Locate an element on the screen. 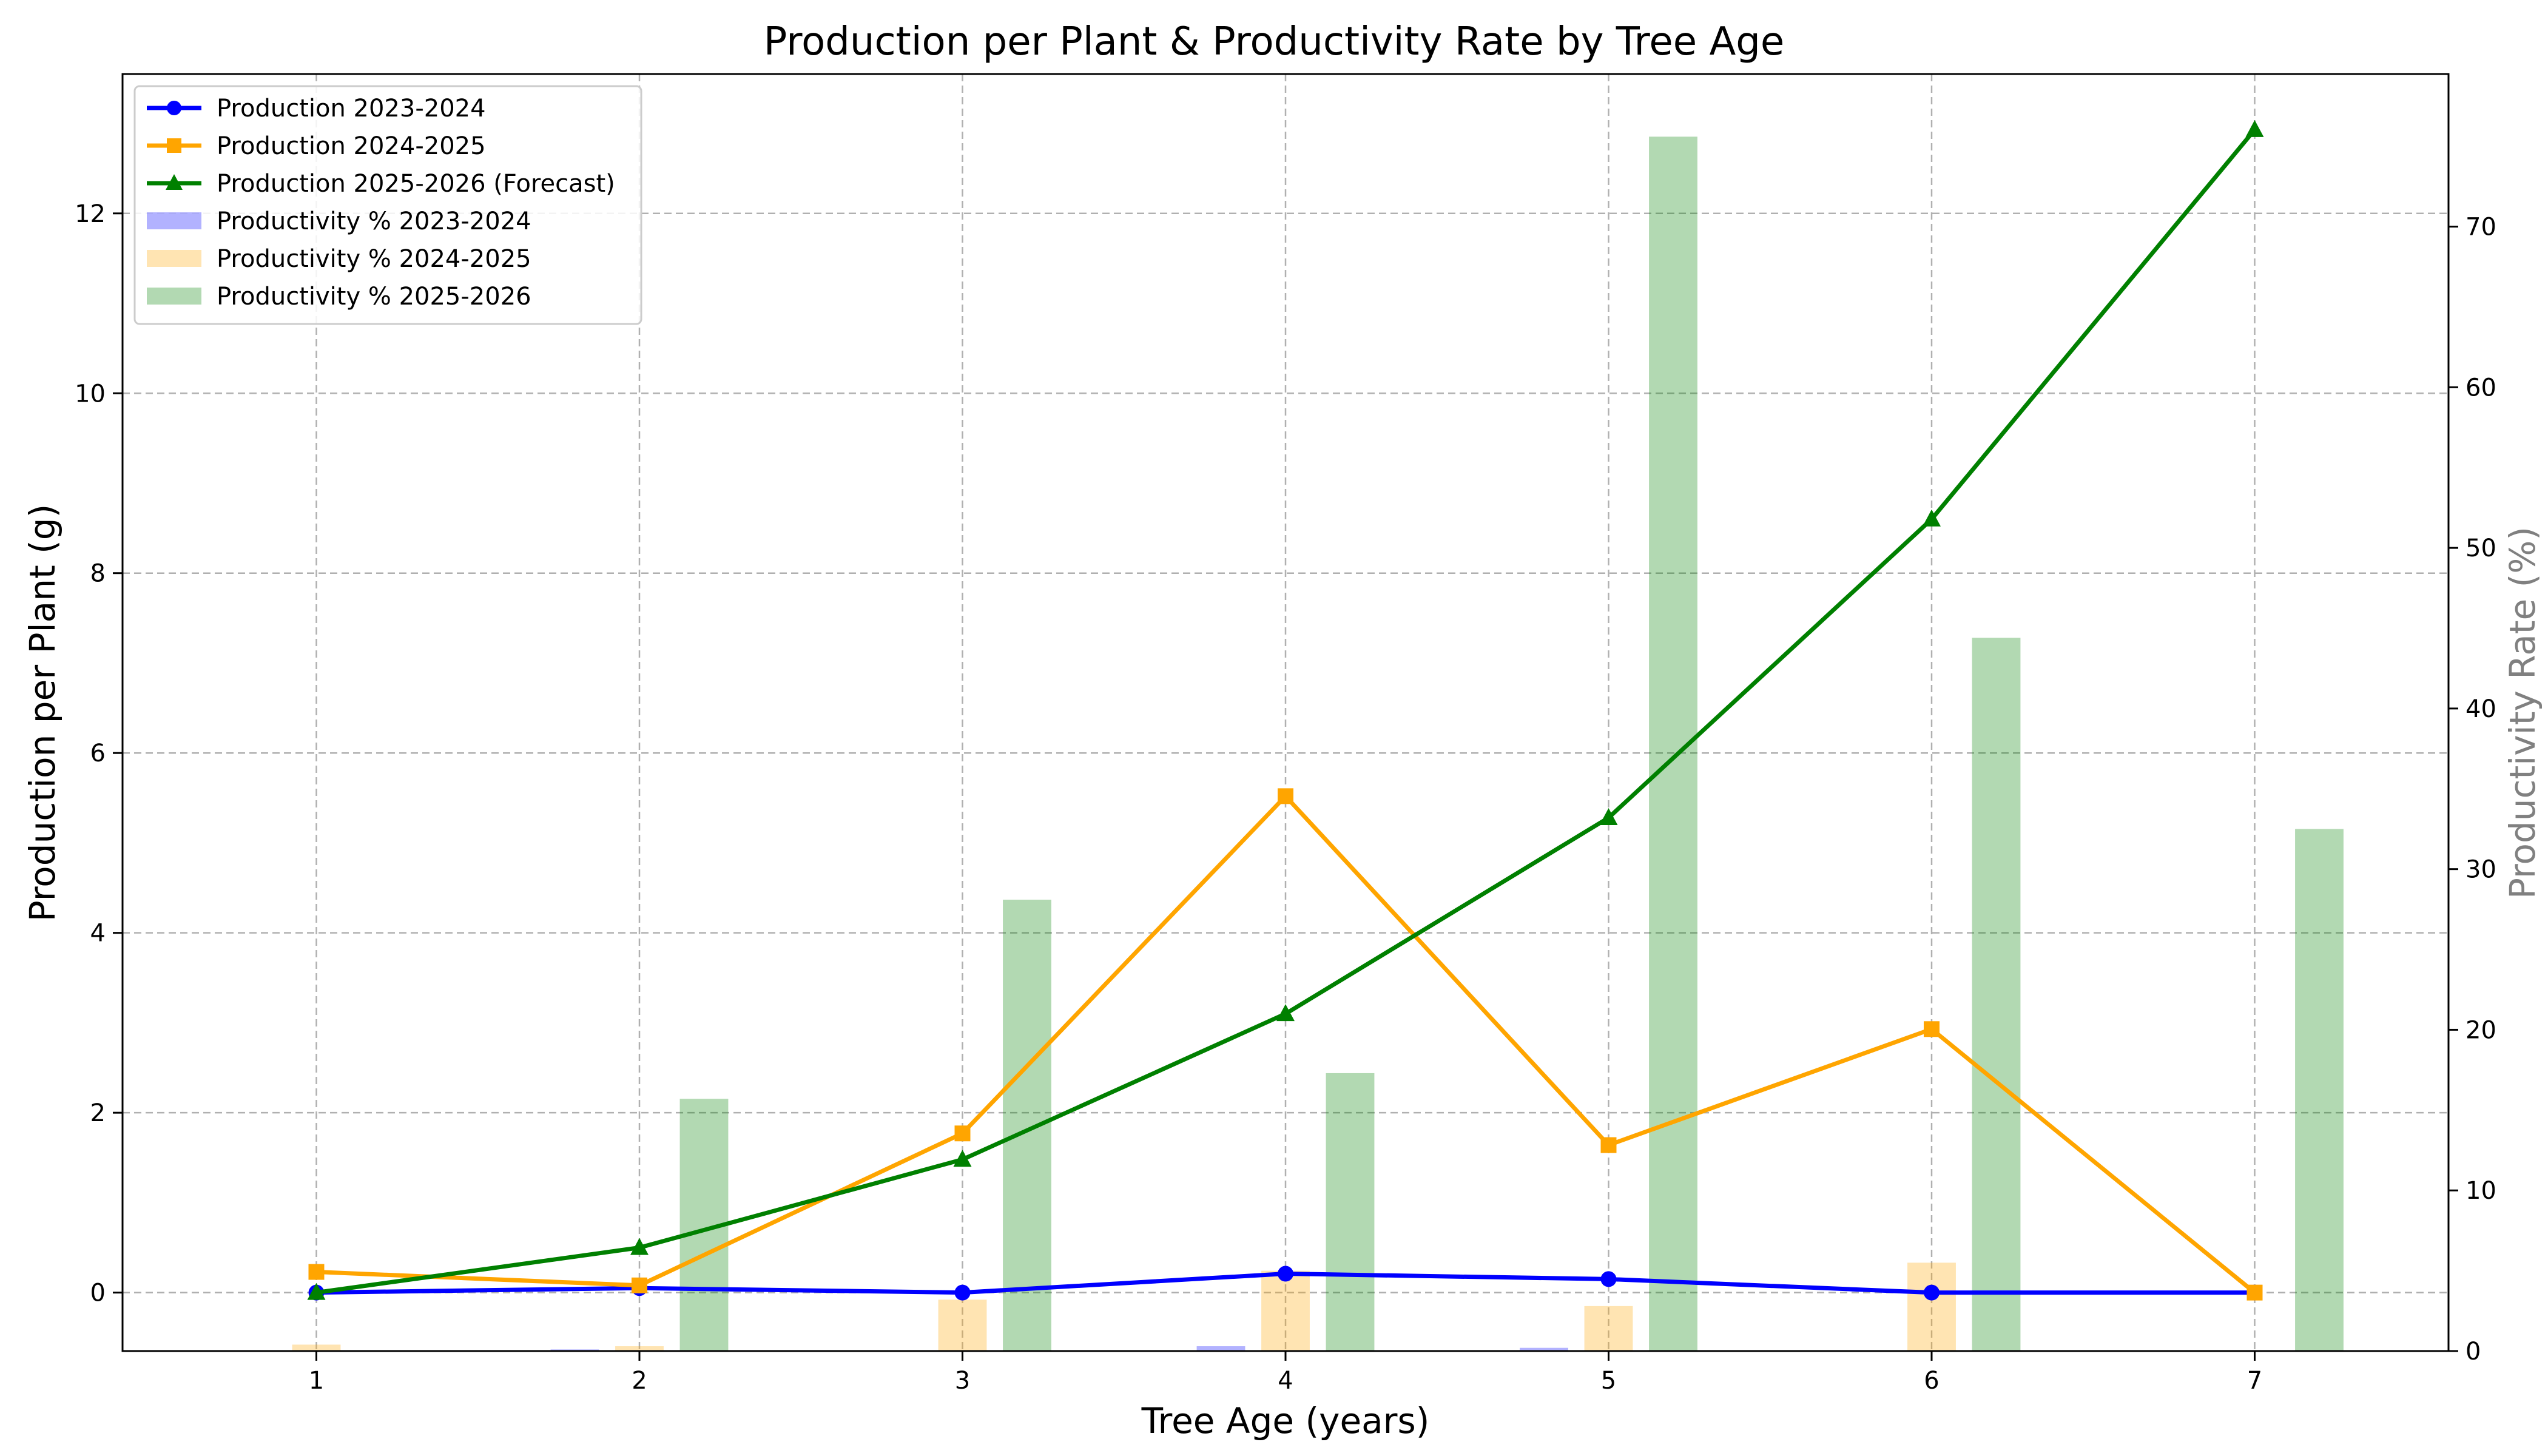  legend-label: Productivity % 2025-2026 is located at coordinates (374, 297).